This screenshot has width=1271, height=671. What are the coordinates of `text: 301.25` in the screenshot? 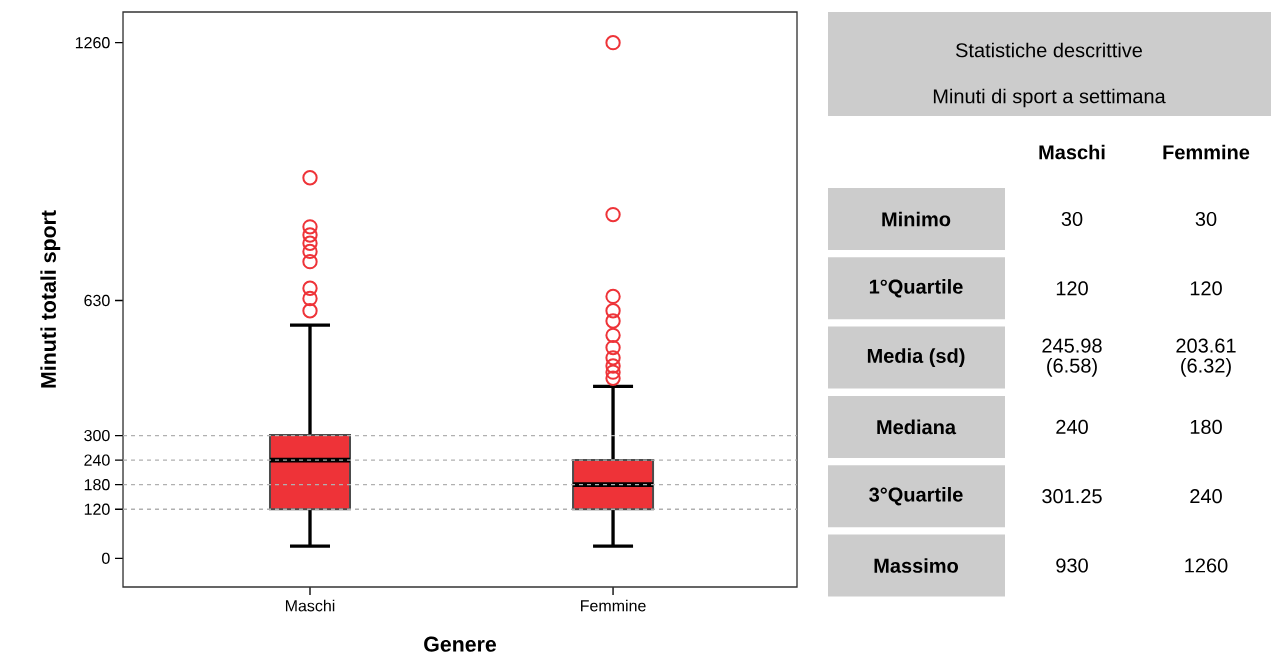 It's located at (1072, 496).